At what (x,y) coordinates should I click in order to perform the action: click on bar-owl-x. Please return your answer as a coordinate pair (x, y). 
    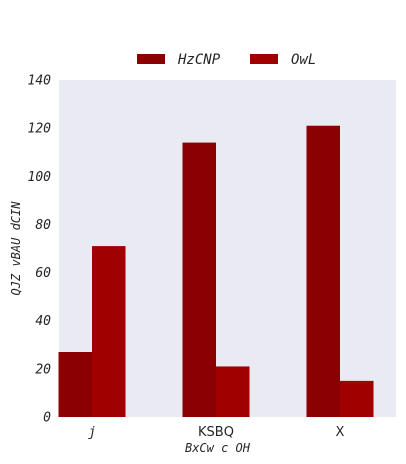
    Looking at the image, I should click on (357, 398).